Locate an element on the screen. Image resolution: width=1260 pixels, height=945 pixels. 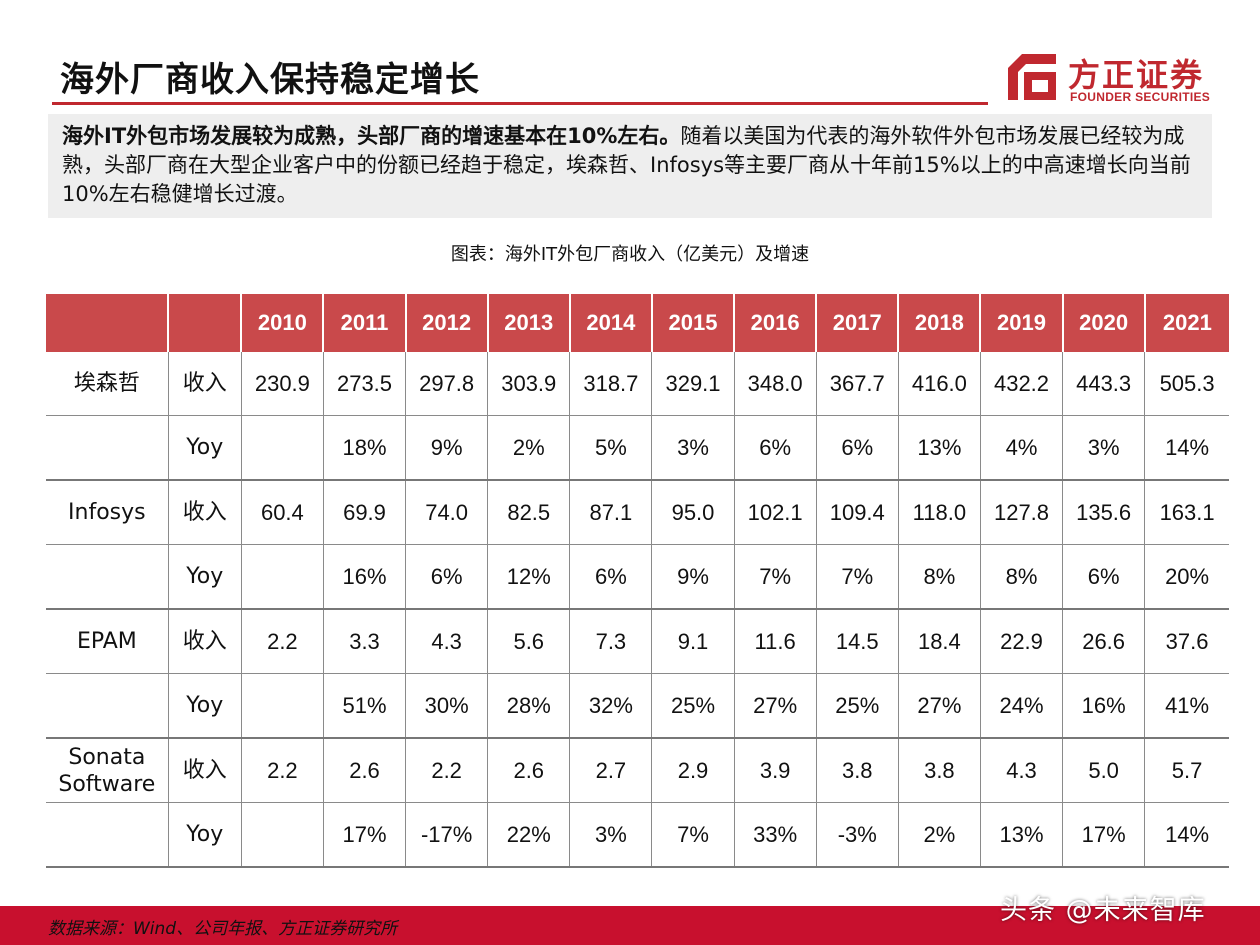
revenue-cell: 60.4 is located at coordinates (282, 512).